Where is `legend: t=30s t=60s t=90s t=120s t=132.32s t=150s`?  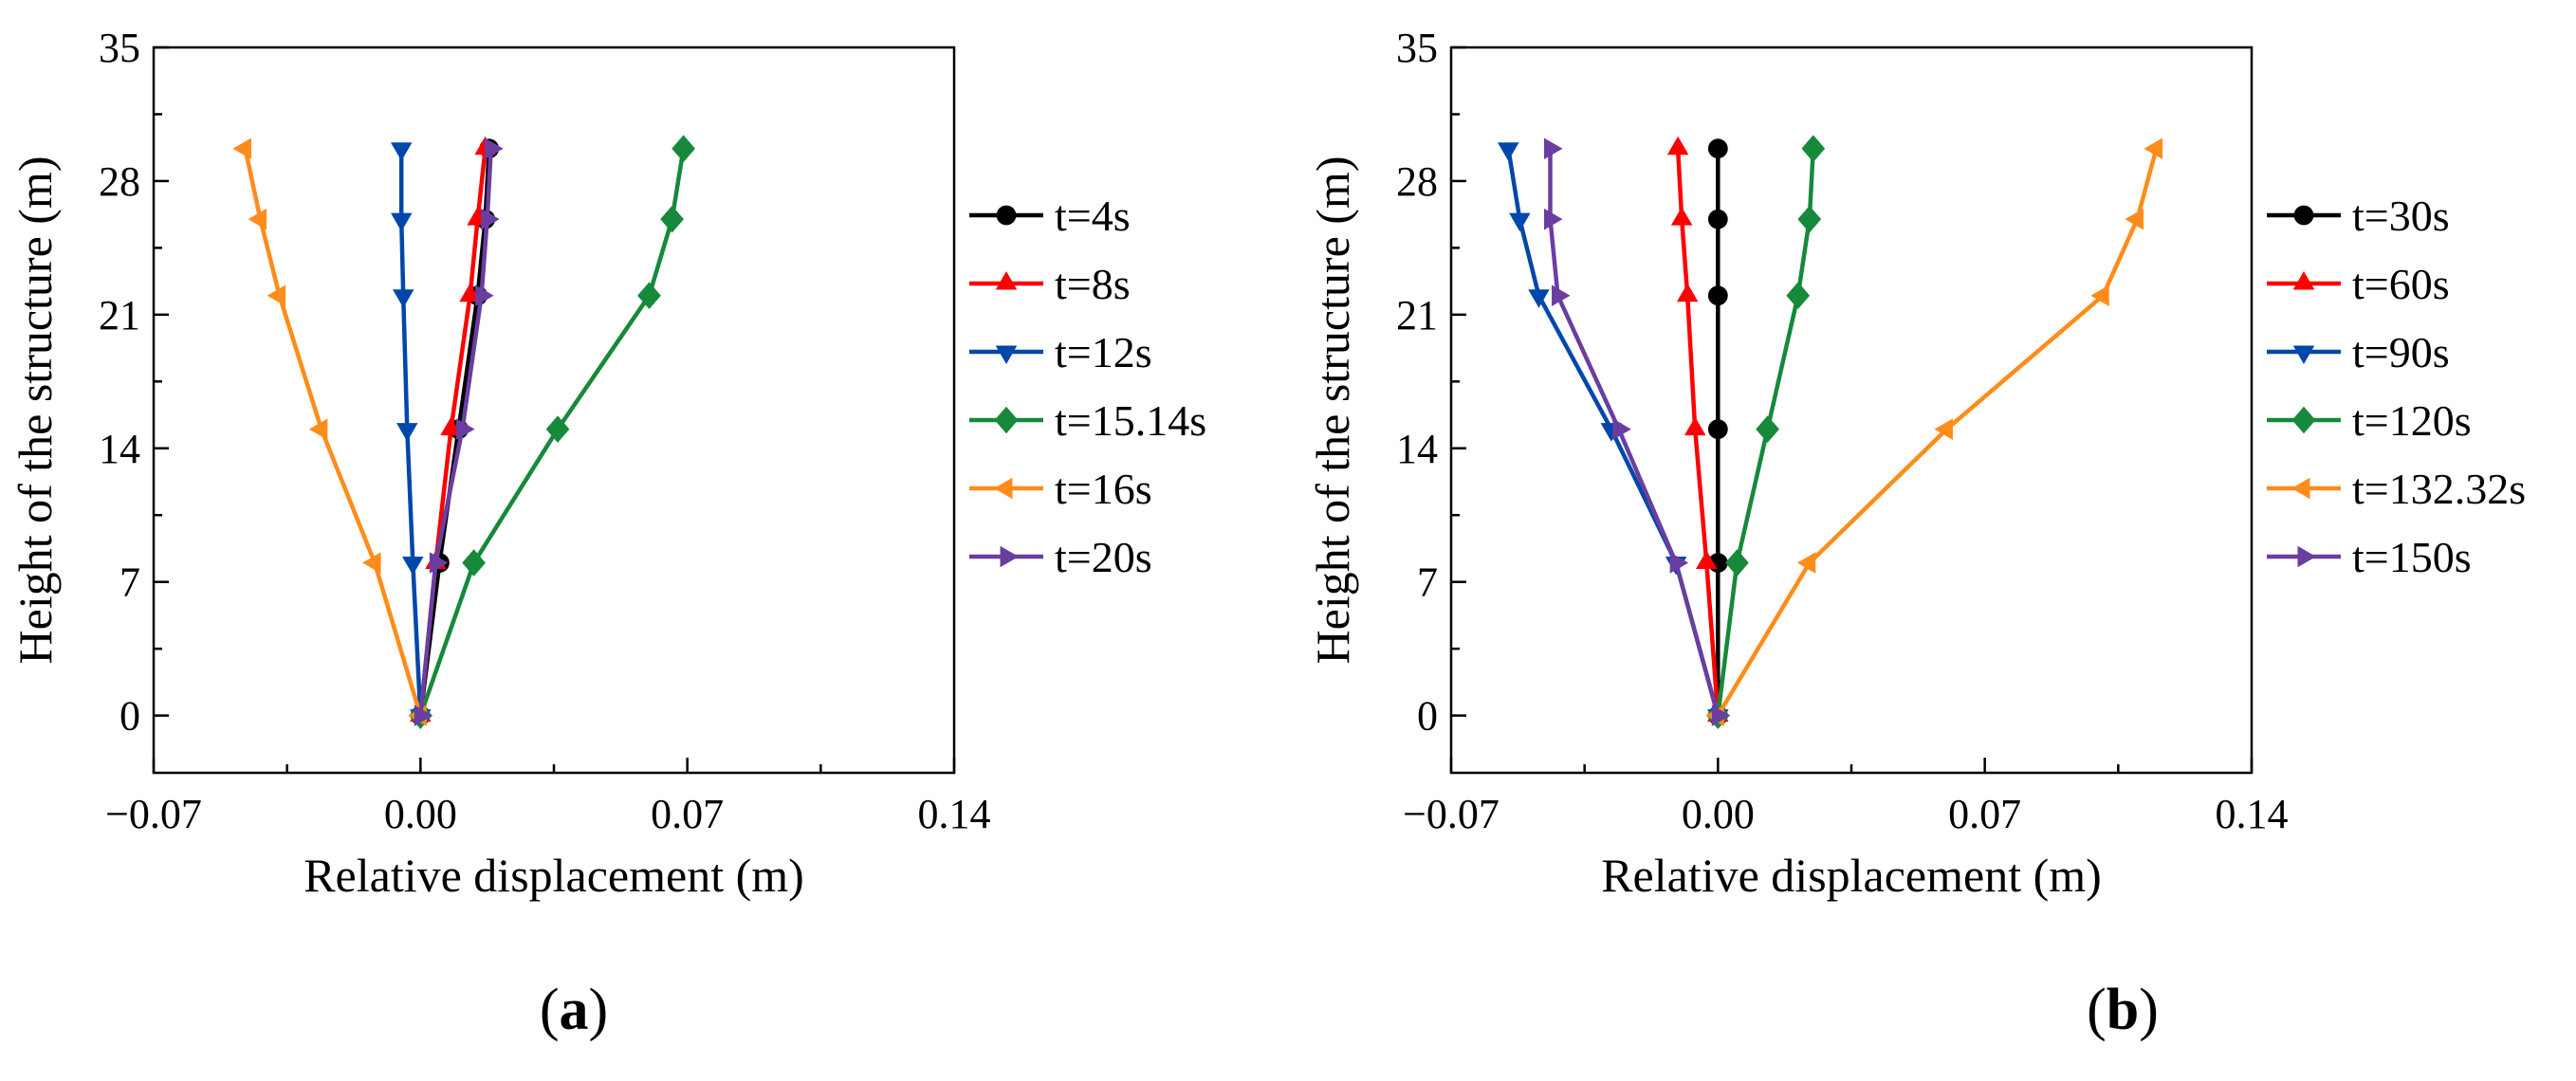
legend: t=30s t=60s t=90s t=120s t=132.32s t=150s is located at coordinates (2396, 386).